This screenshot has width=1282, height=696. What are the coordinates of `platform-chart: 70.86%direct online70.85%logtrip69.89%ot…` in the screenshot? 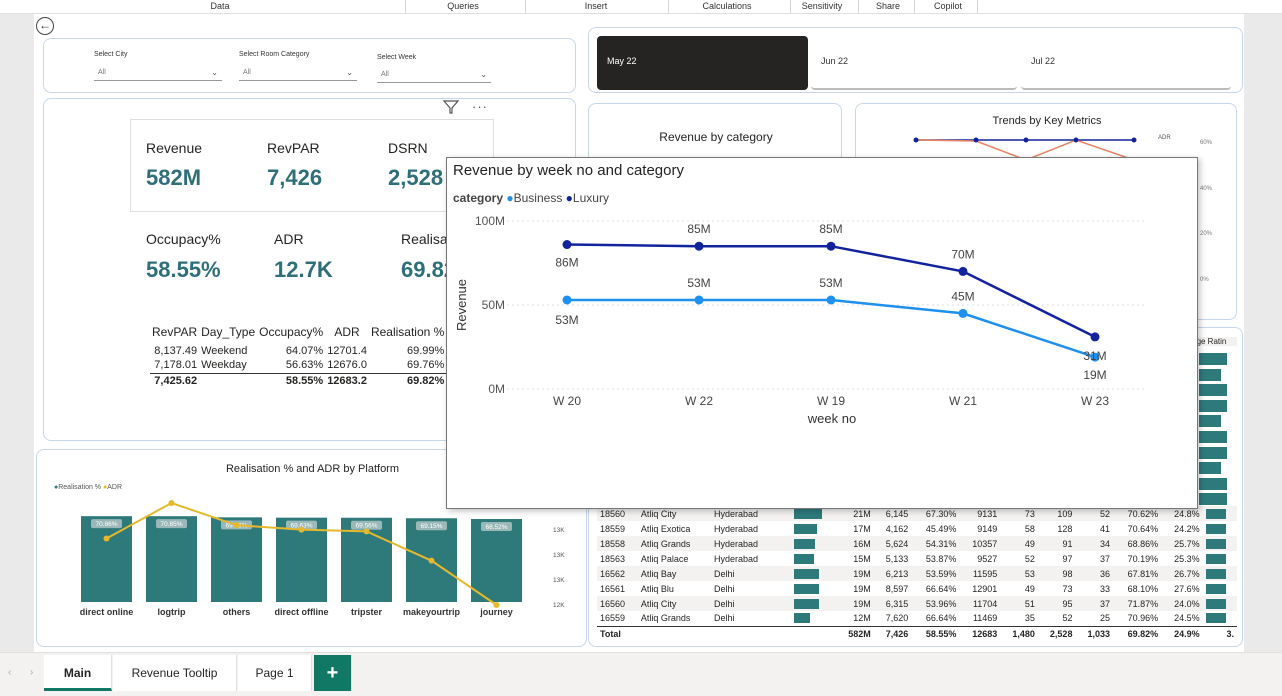 It's located at (322, 558).